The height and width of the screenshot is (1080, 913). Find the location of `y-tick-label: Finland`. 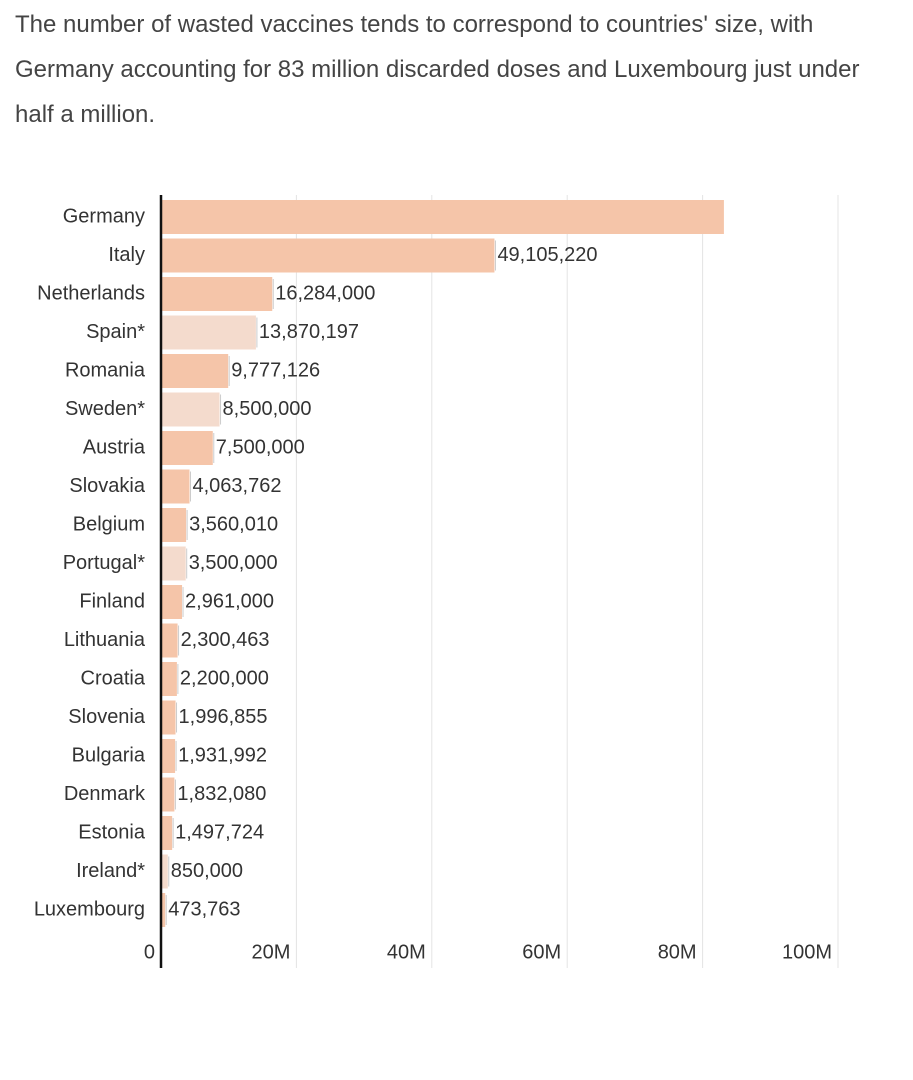

y-tick-label: Finland is located at coordinates (112, 601).